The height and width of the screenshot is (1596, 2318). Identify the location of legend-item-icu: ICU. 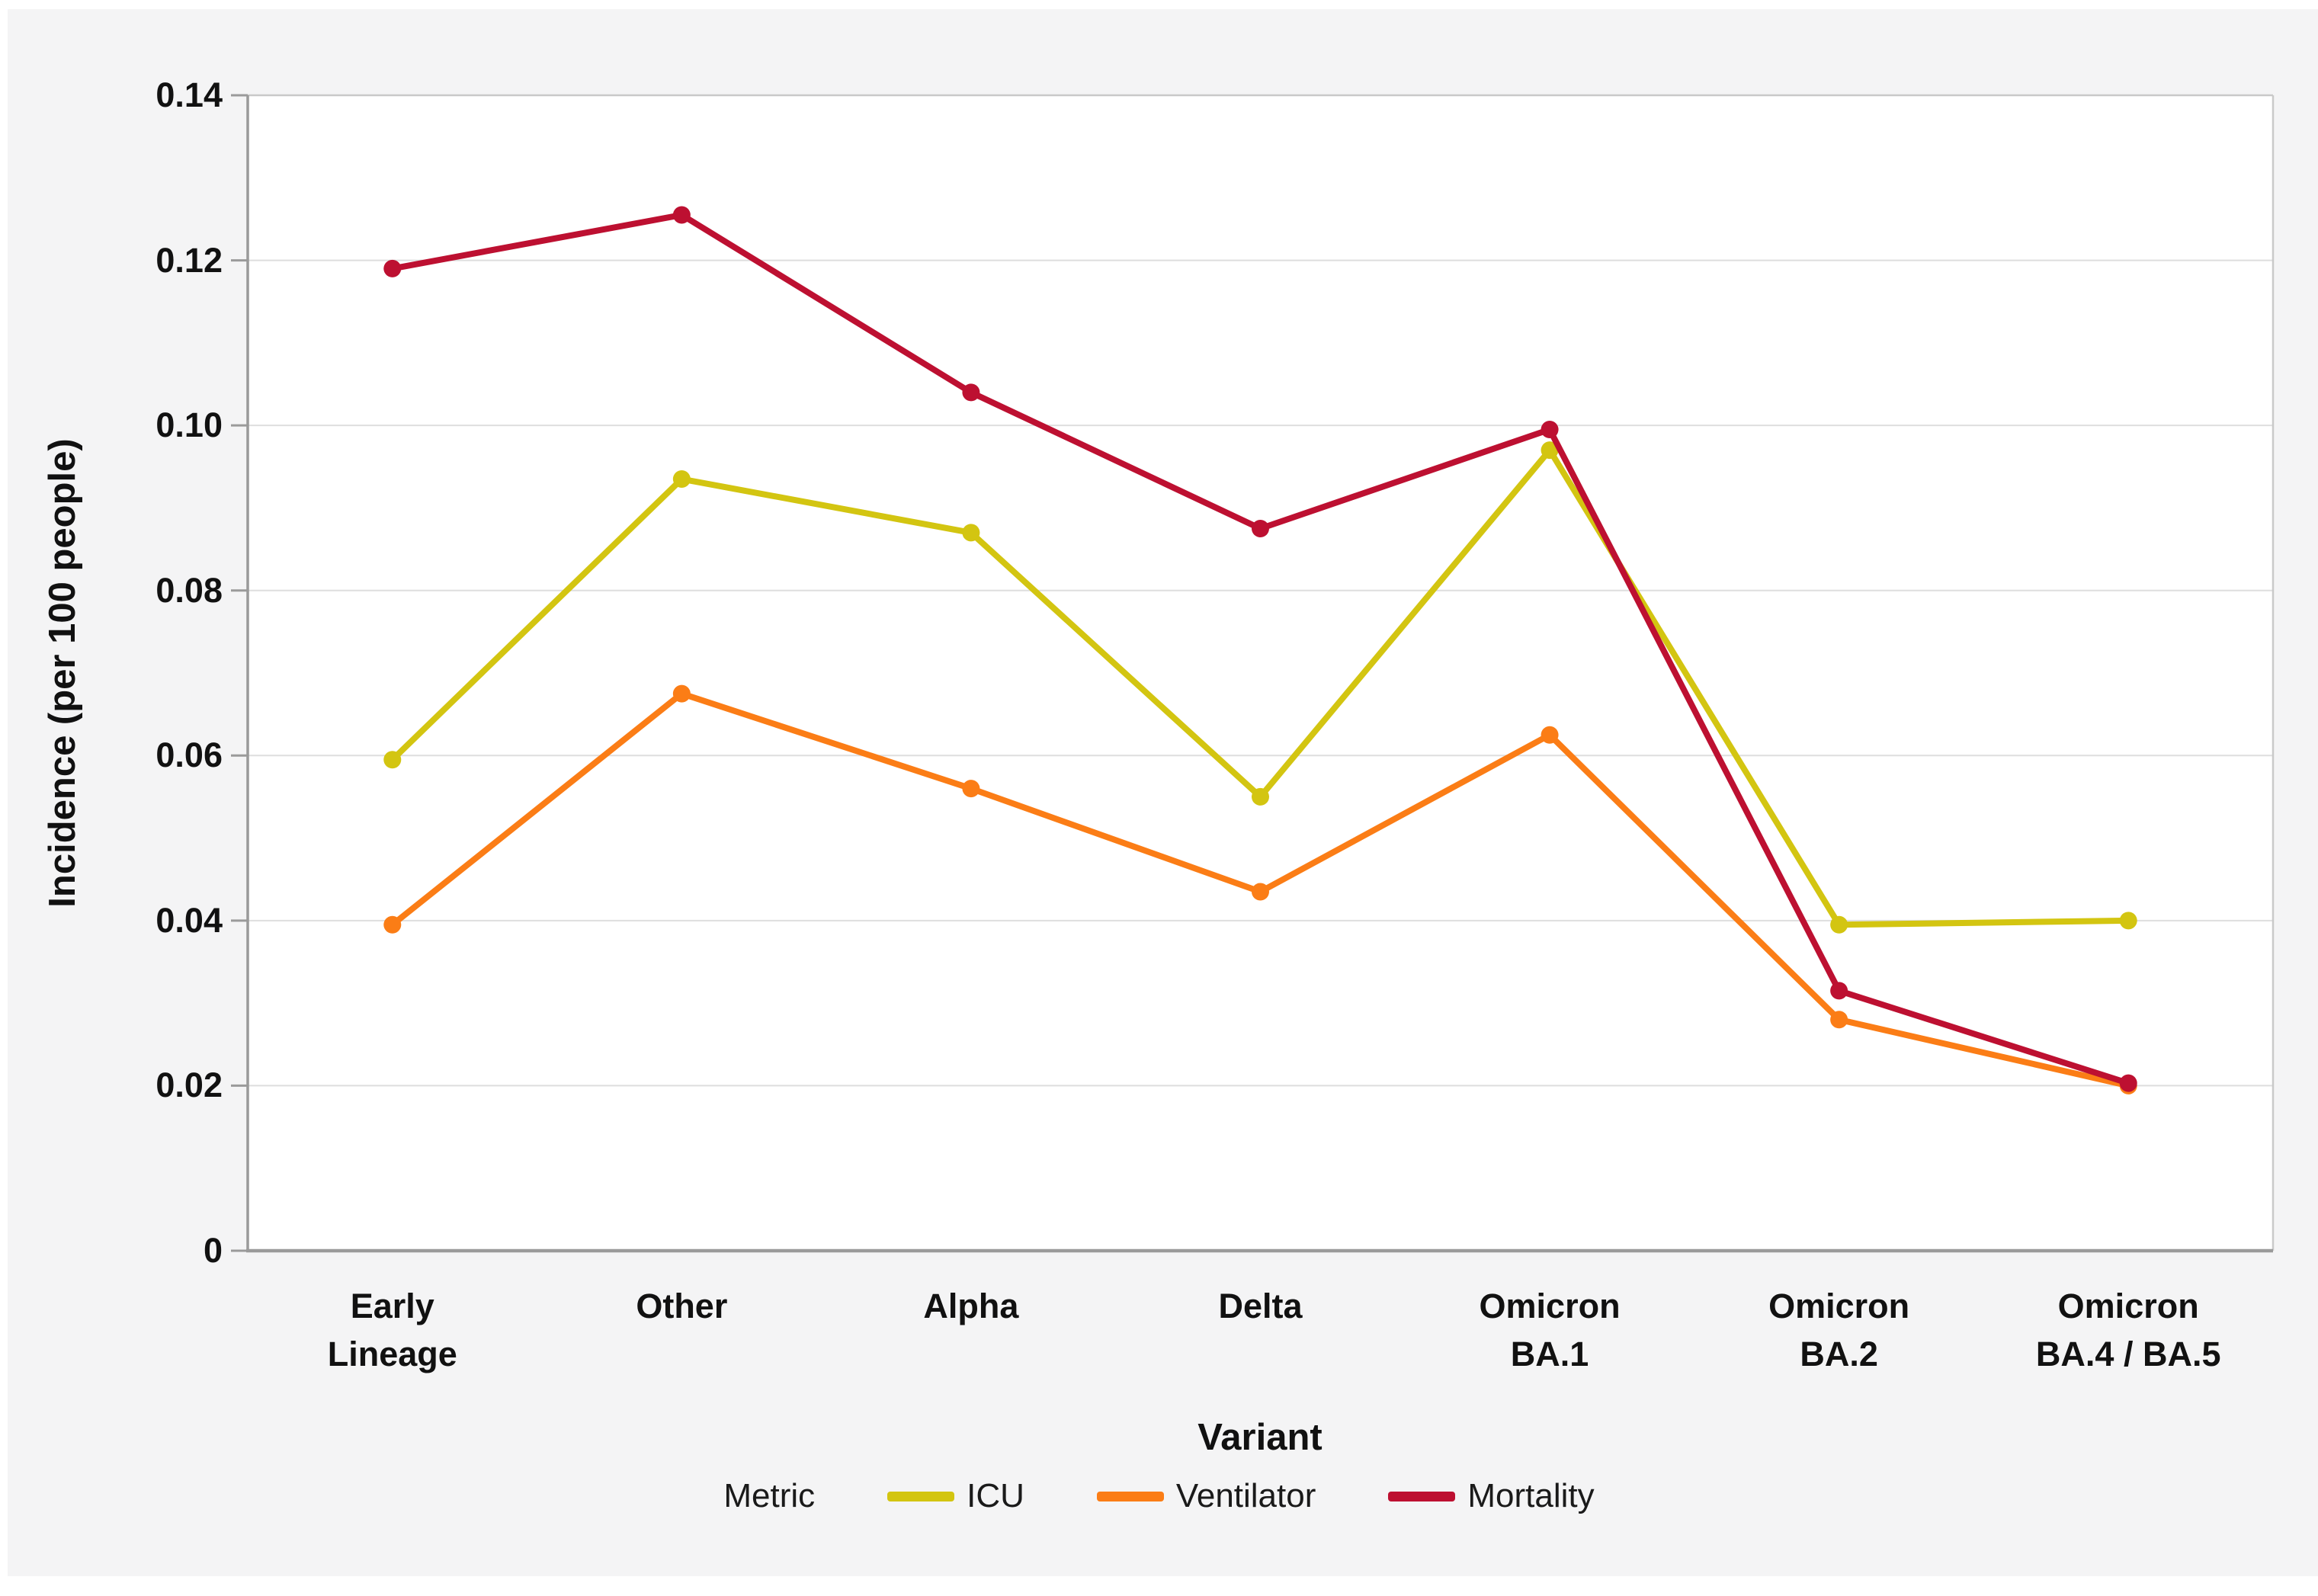
(955, 1496).